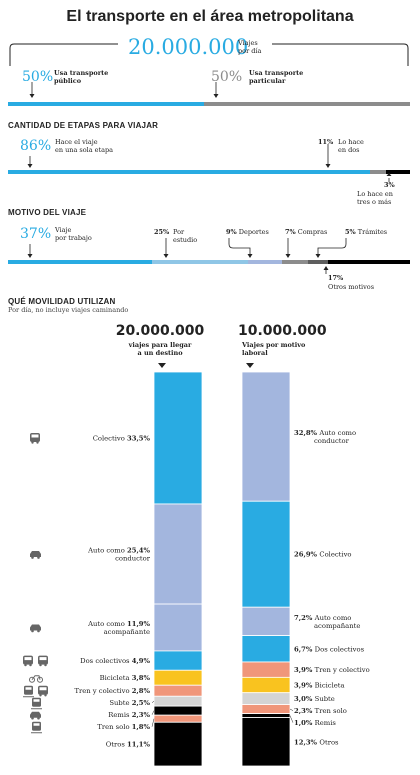 The width and height of the screenshot is (420, 775). Describe the element at coordinates (332, 670) in the screenshot. I see `label-tren-y-colectivo: 3,9% Tren y colectivo` at that location.